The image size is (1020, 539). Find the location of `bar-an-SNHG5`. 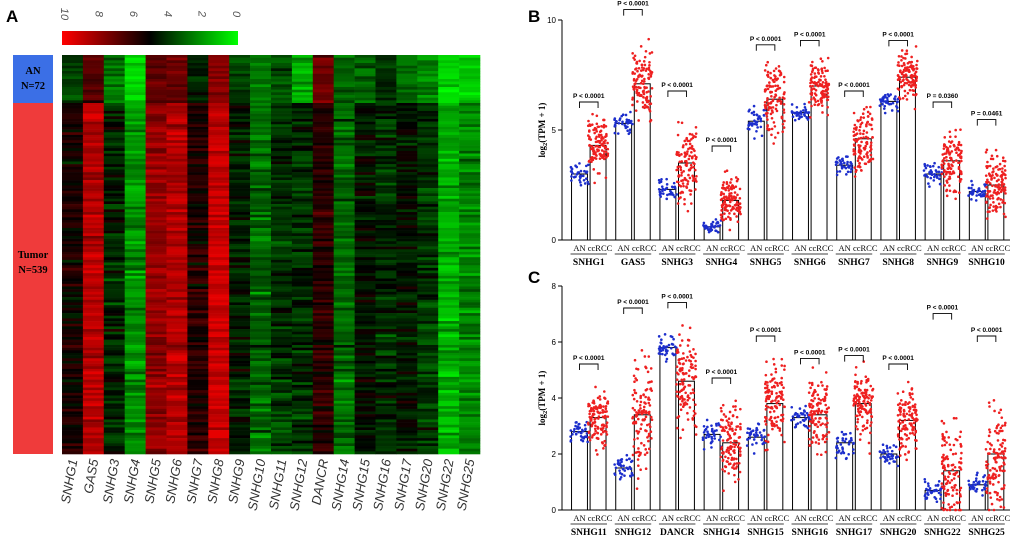

bar-an-SNHG5 is located at coordinates (756, 180).